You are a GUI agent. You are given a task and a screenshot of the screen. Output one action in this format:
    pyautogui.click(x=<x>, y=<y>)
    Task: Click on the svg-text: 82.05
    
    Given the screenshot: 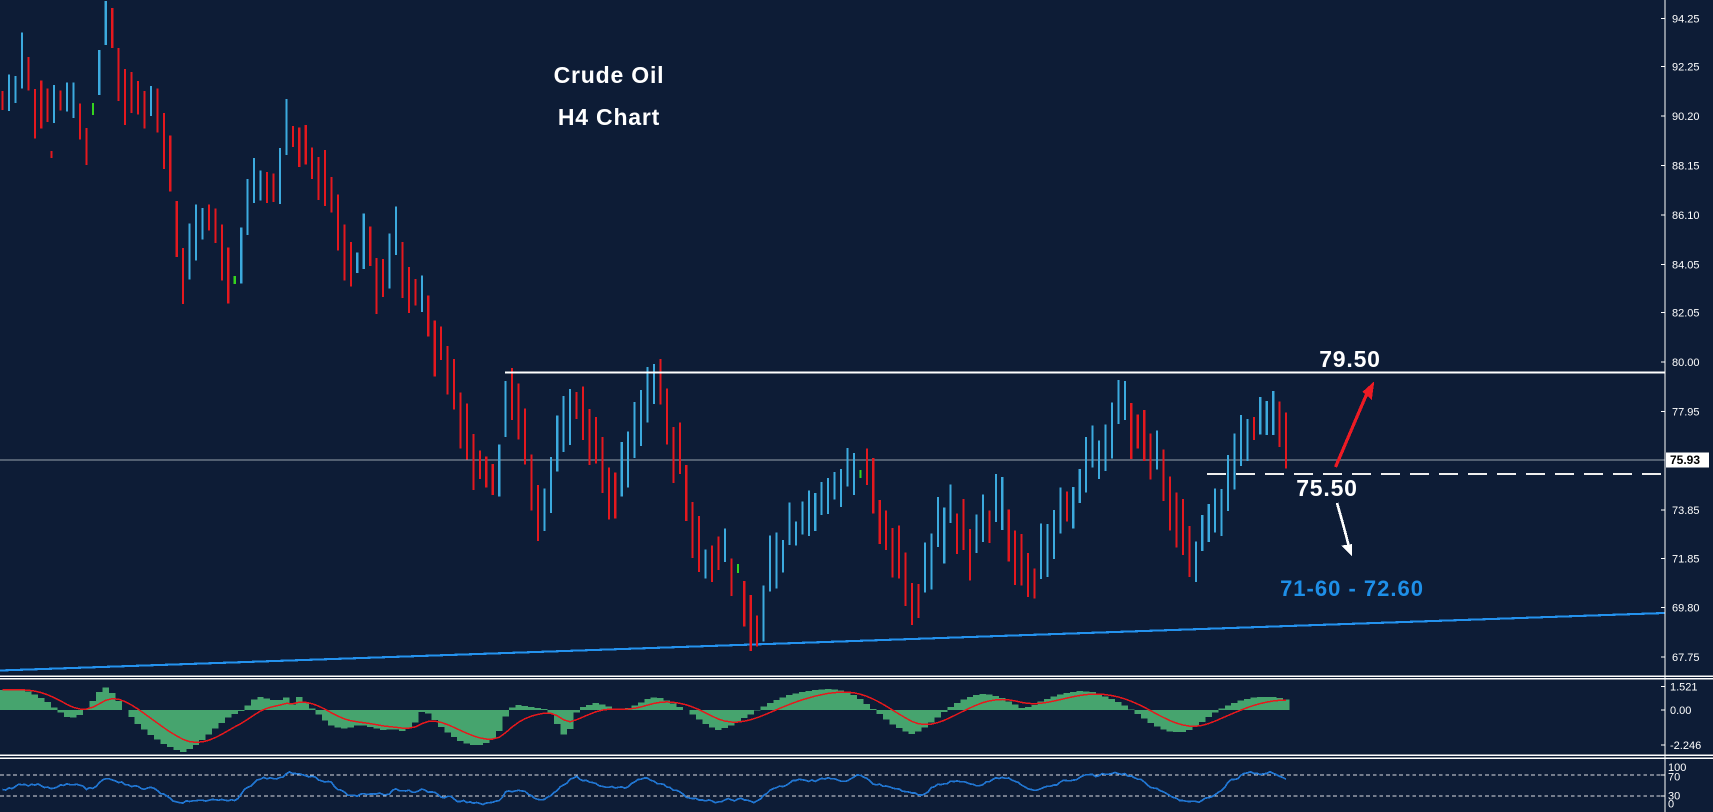 What is the action you would take?
    pyautogui.click(x=1686, y=314)
    